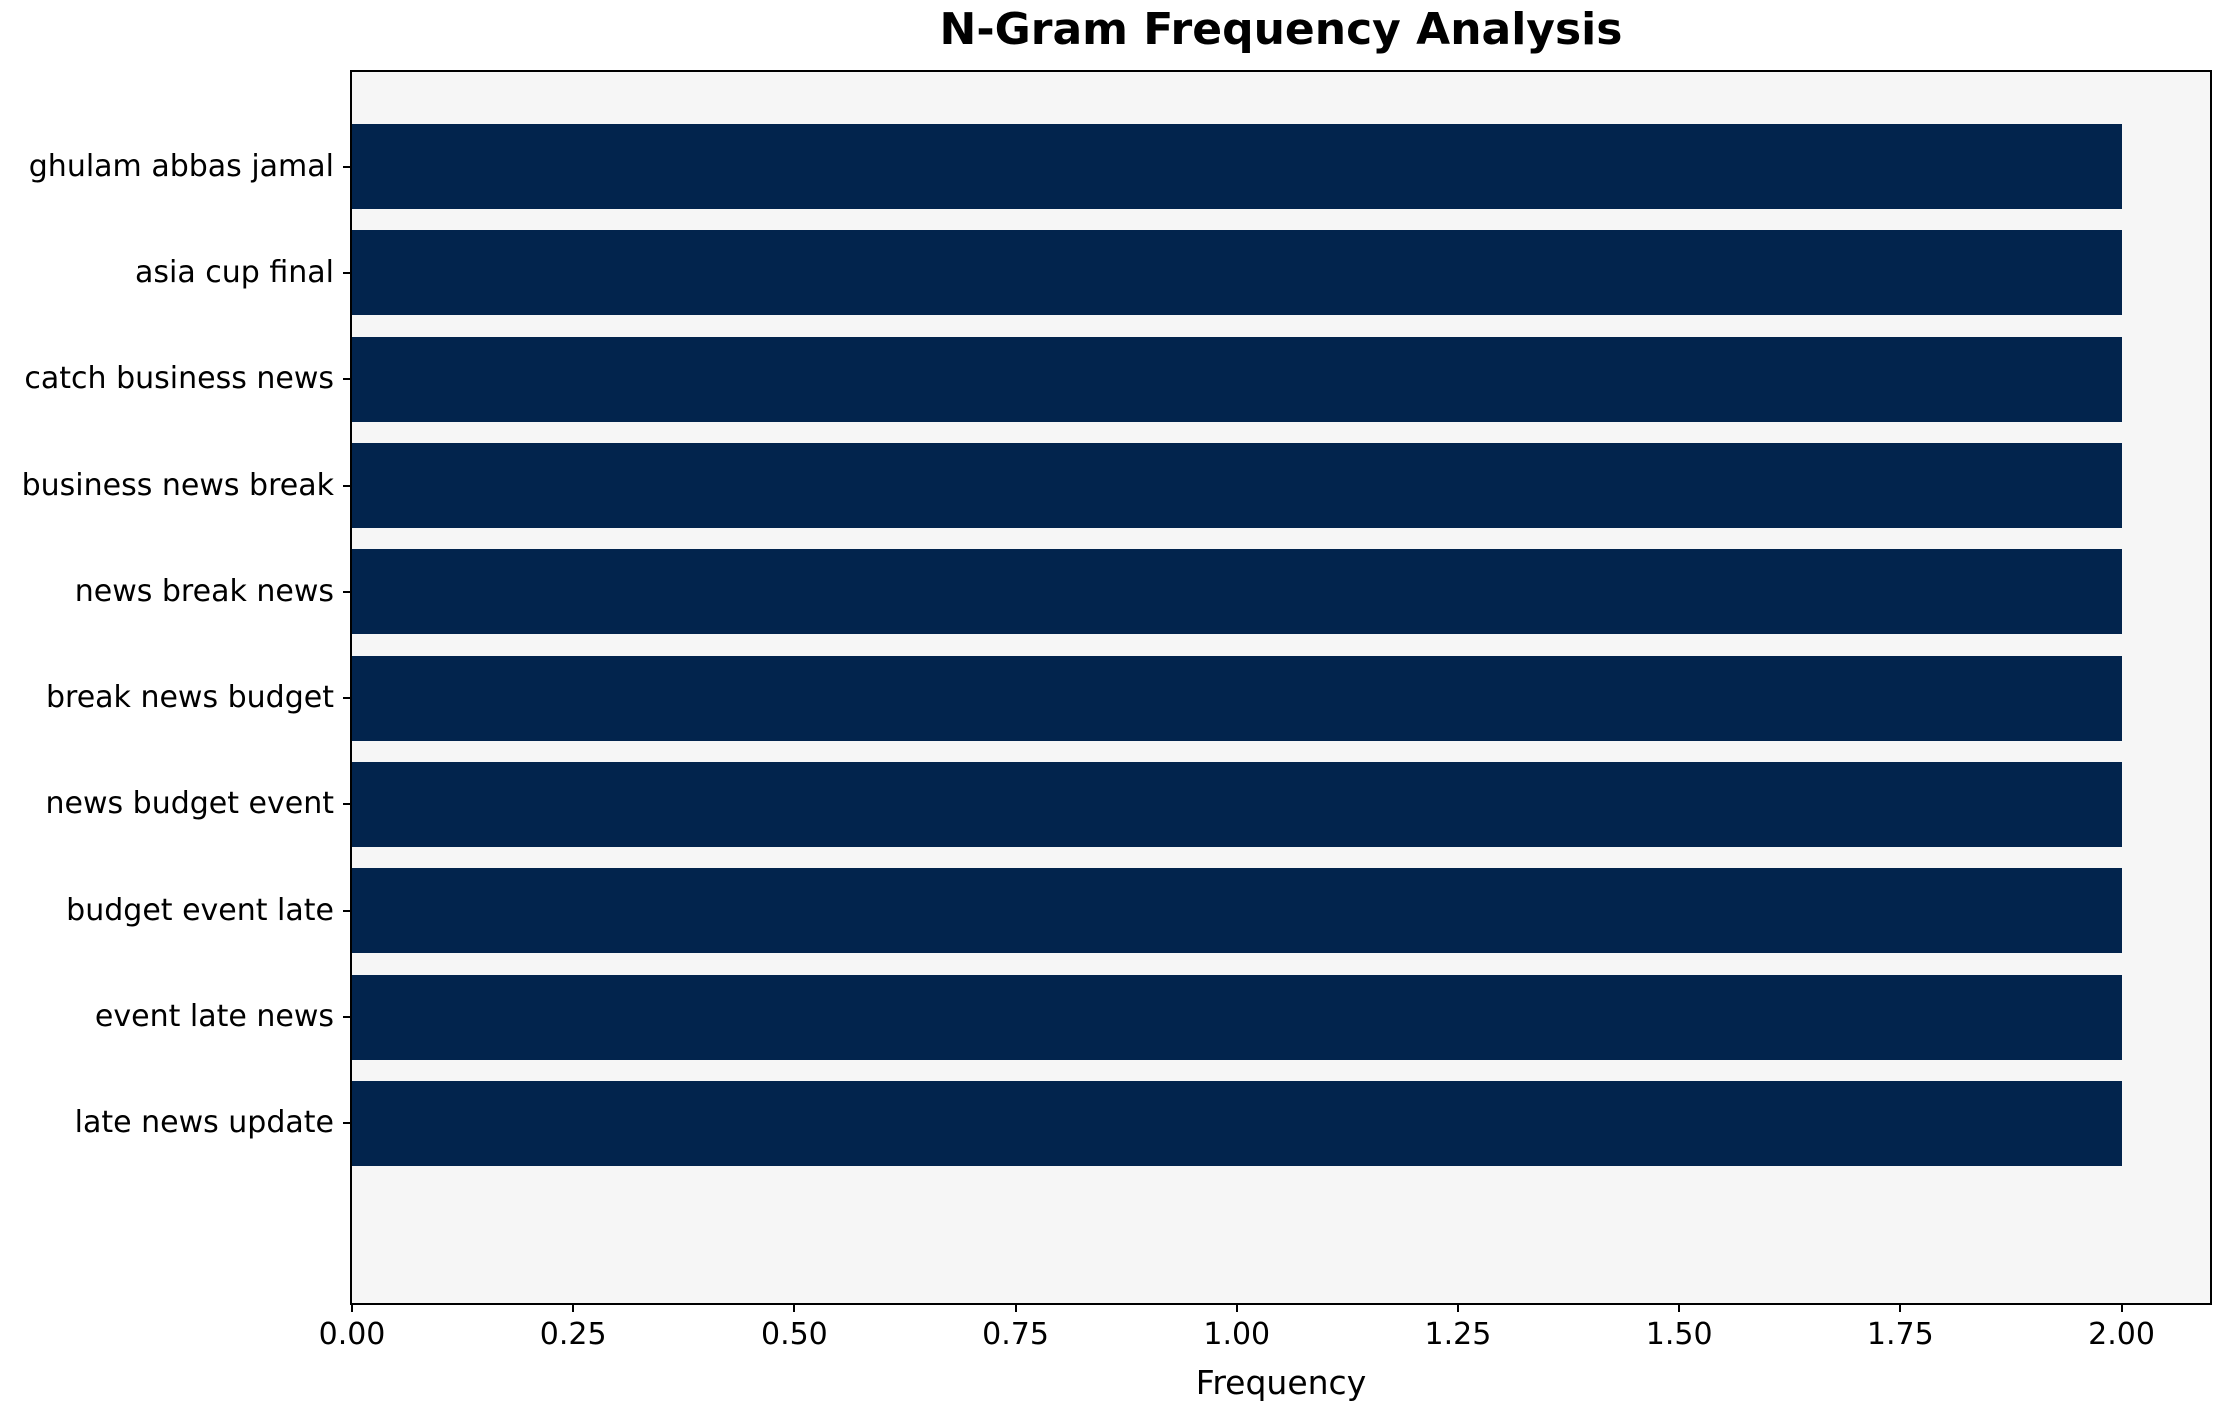 Image resolution: width=2230 pixels, height=1414 pixels. What do you see at coordinates (1015, 1334) in the screenshot?
I see `x-tick-label: 0.75` at bounding box center [1015, 1334].